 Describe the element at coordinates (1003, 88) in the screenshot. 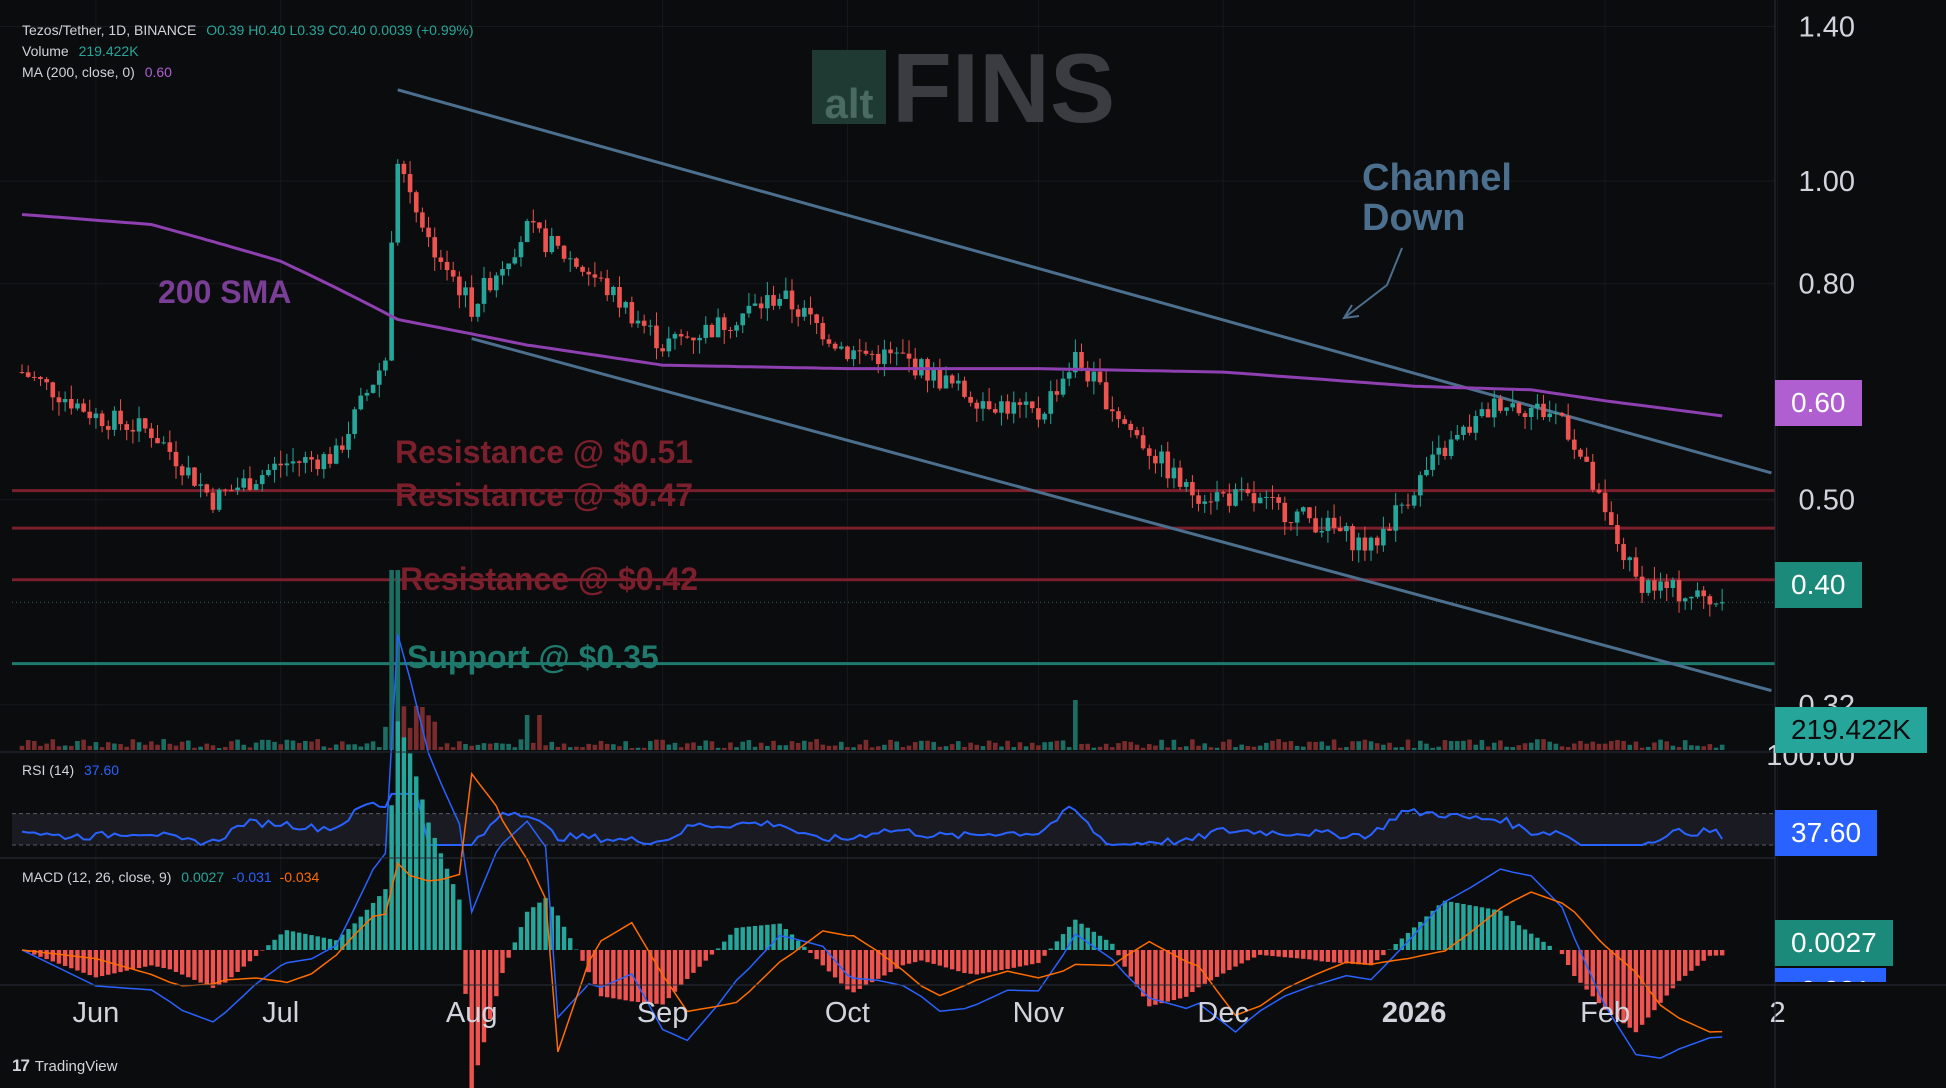

I see `watermark-fins: FINS` at that location.